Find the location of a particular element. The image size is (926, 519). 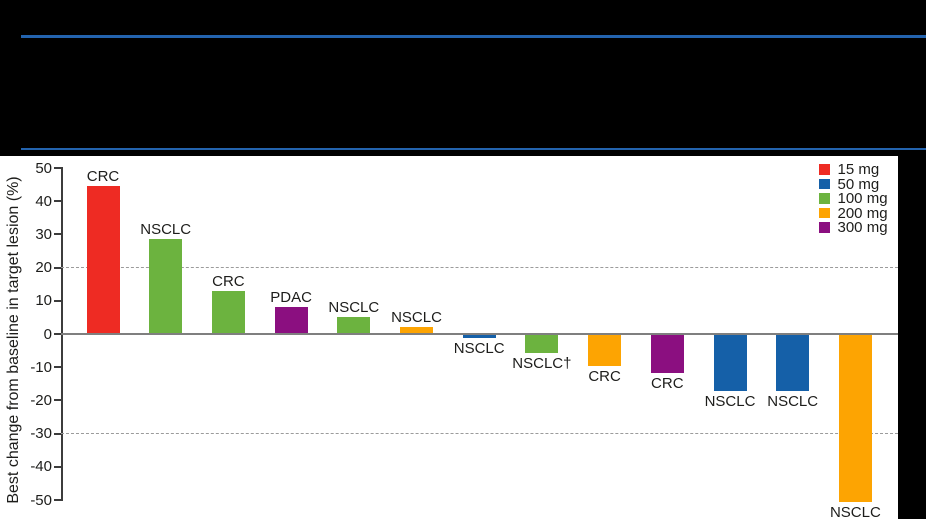

y-axis-tick-label: 30 is located at coordinates (43, 234).